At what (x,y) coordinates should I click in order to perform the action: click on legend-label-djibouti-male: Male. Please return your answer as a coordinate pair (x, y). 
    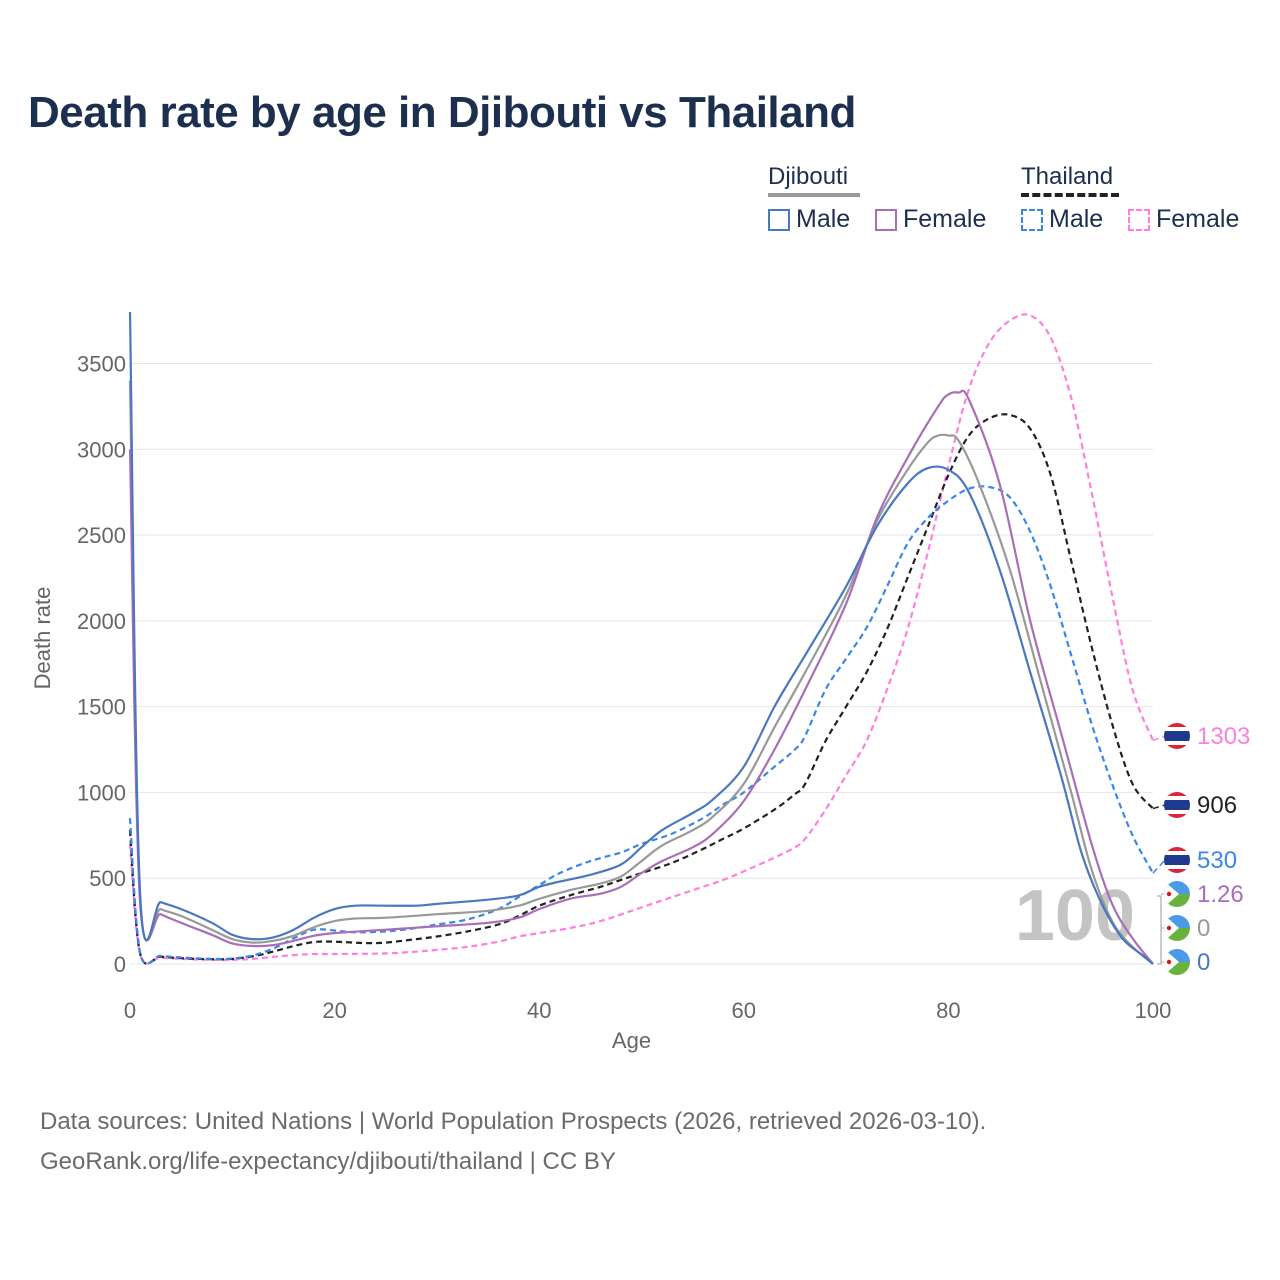
    Looking at the image, I should click on (823, 219).